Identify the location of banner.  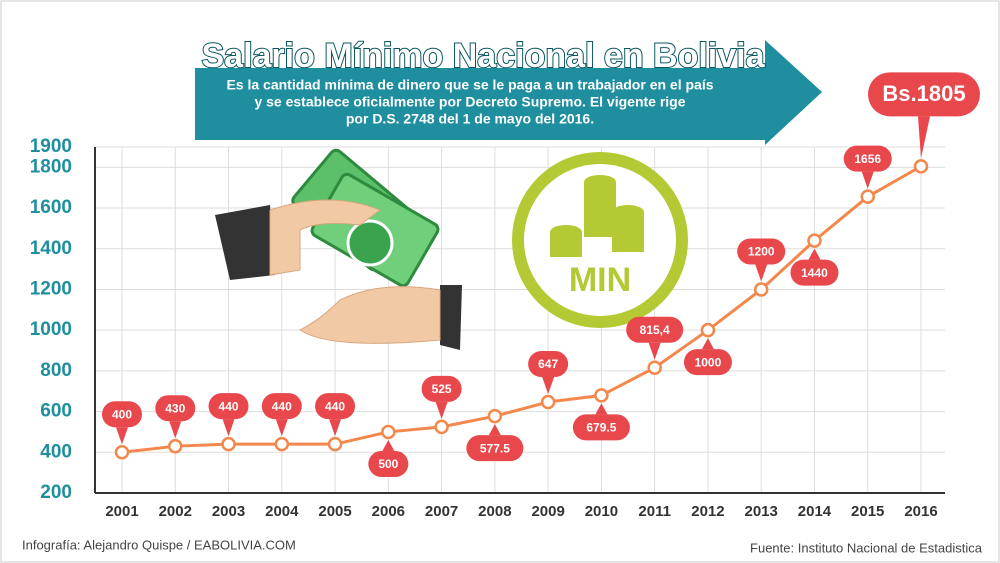
(508, 92).